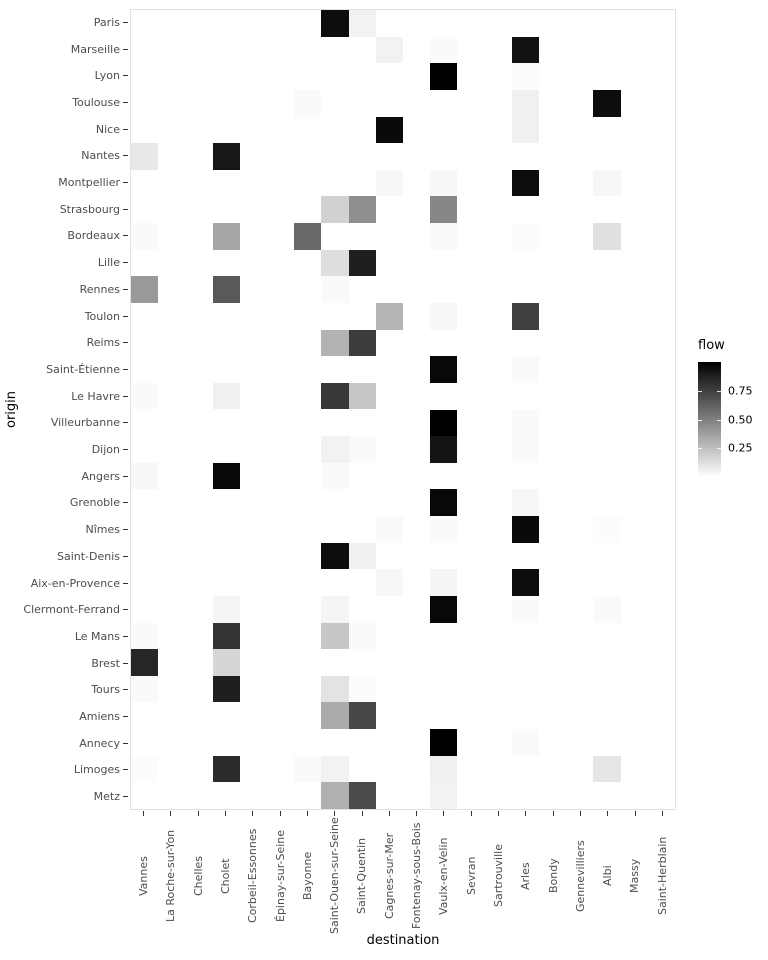  What do you see at coordinates (105, 663) in the screenshot?
I see `y-axis-label: Brest` at bounding box center [105, 663].